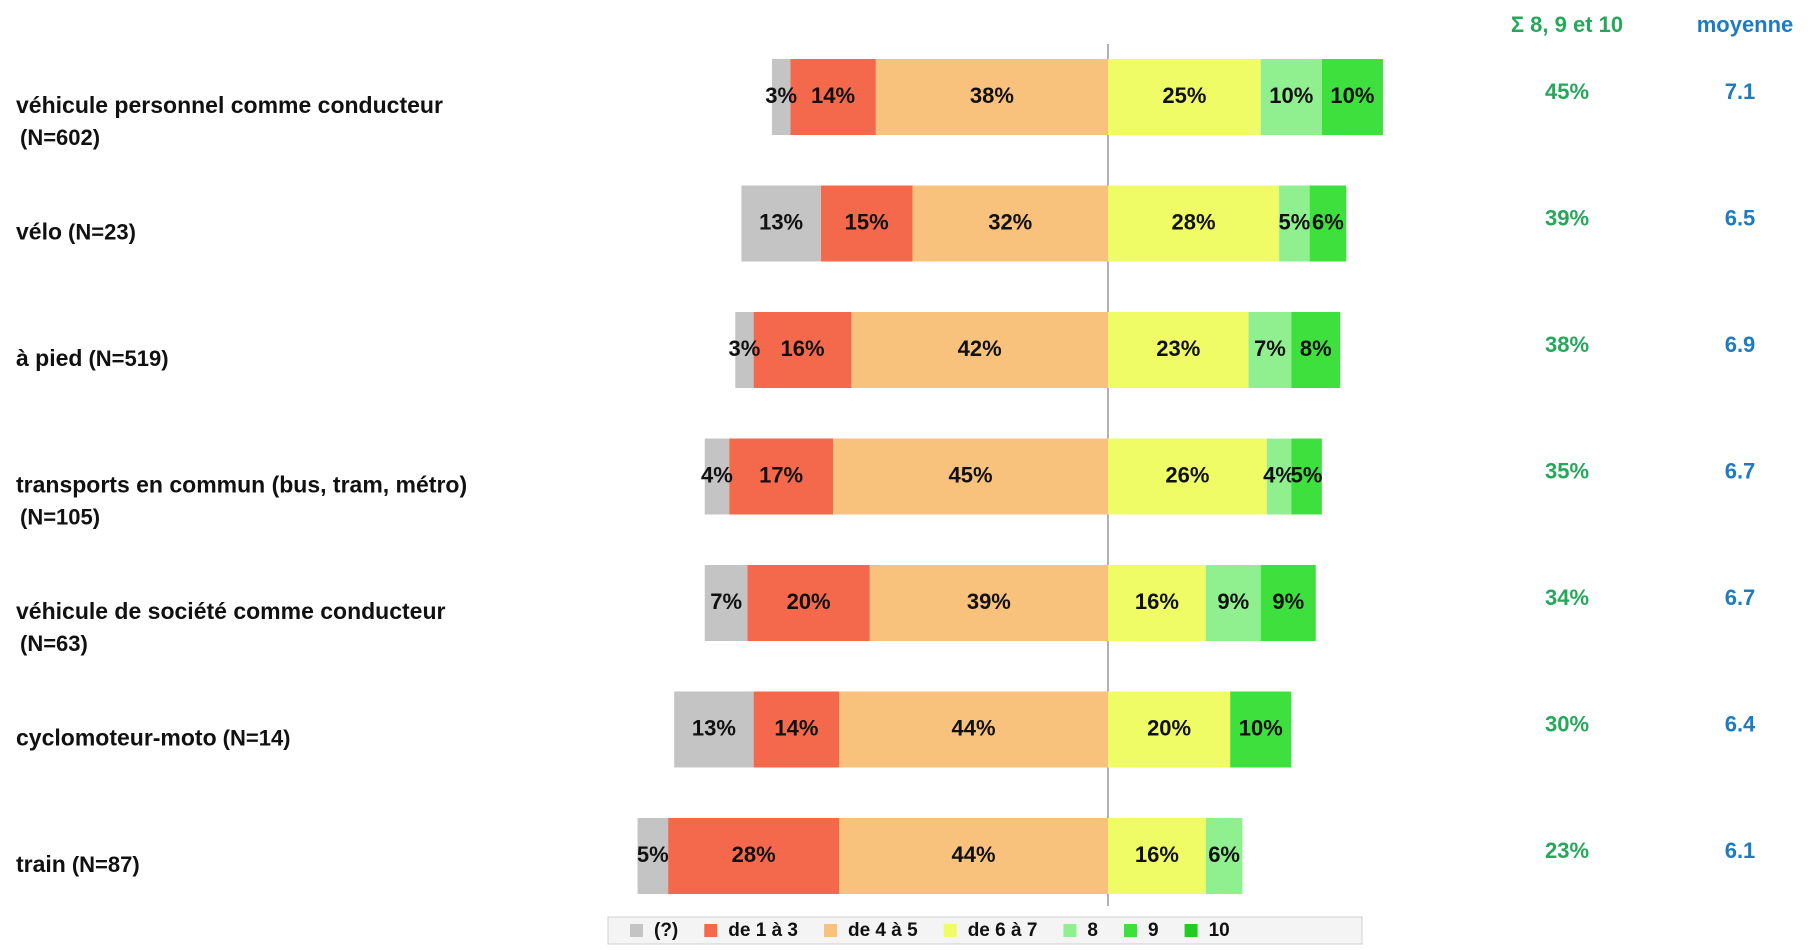  Describe the element at coordinates (106, 864) in the screenshot. I see `sample-size: (N=87)` at that location.